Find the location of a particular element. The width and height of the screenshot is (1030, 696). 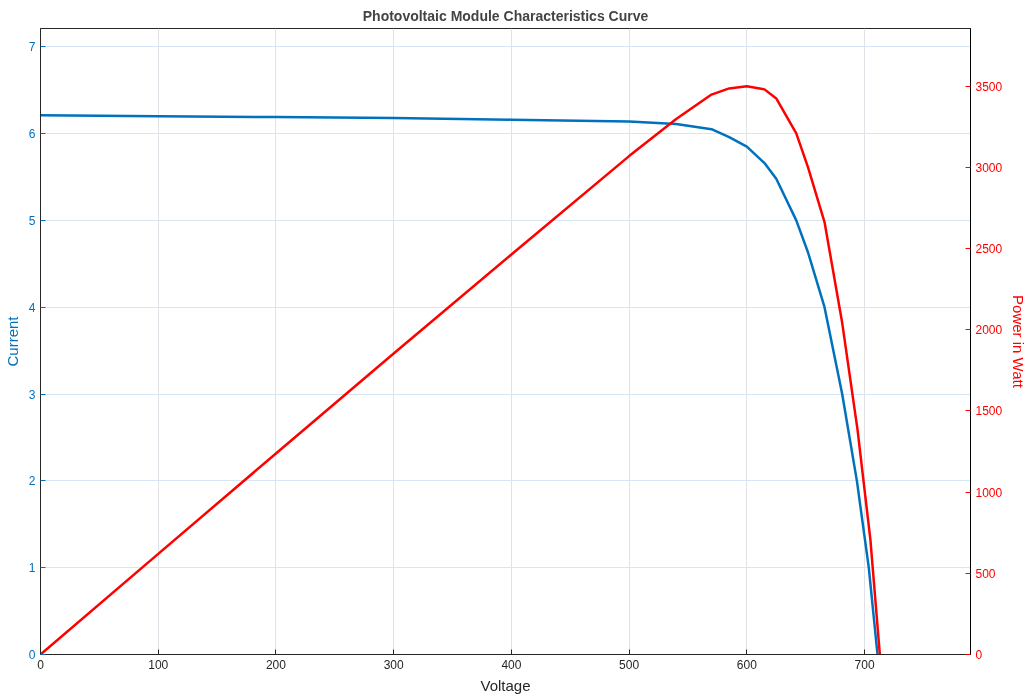

y-tick-label: 1 is located at coordinates (32, 568).